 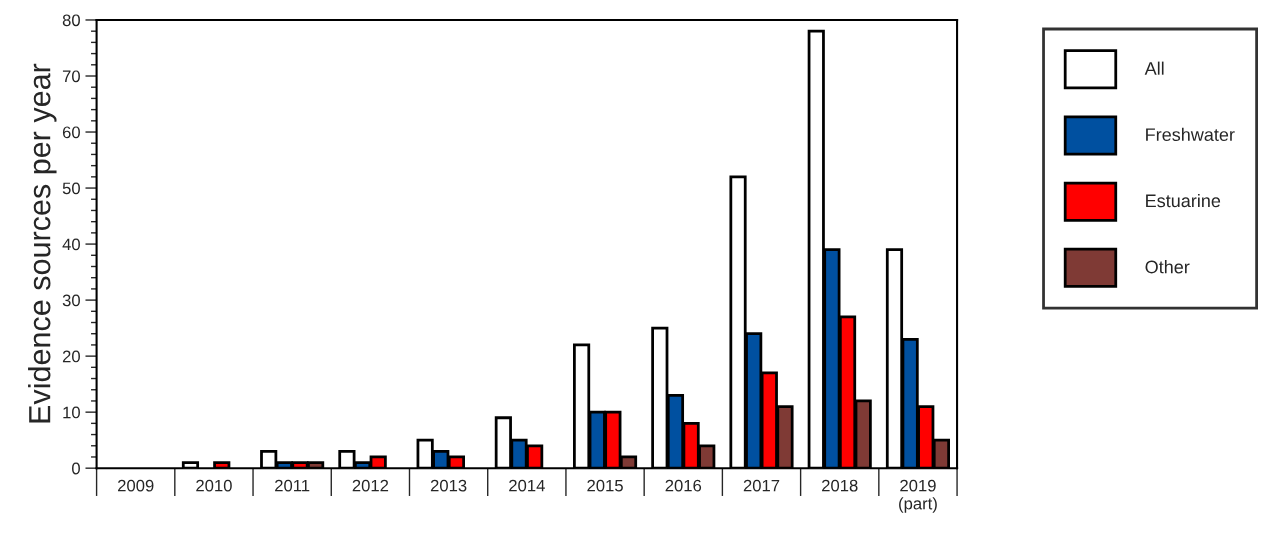 What do you see at coordinates (918, 496) in the screenshot?
I see `x-tick-label: 2019 (part)` at bounding box center [918, 496].